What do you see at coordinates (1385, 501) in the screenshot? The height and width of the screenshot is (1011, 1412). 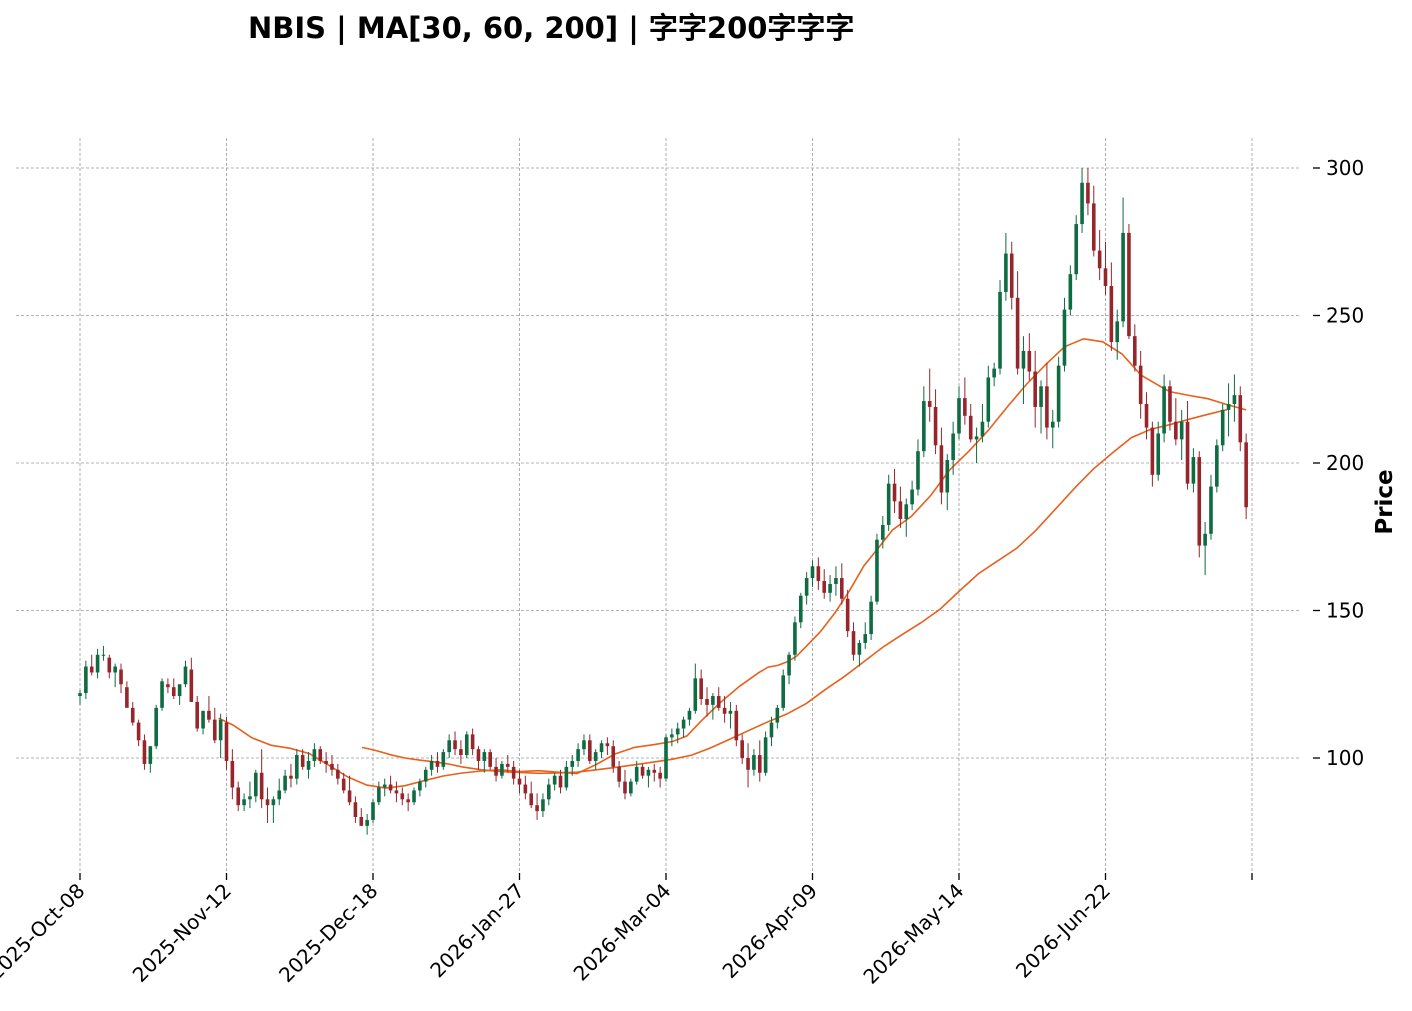 I see `y-axis-label: Price` at bounding box center [1385, 501].